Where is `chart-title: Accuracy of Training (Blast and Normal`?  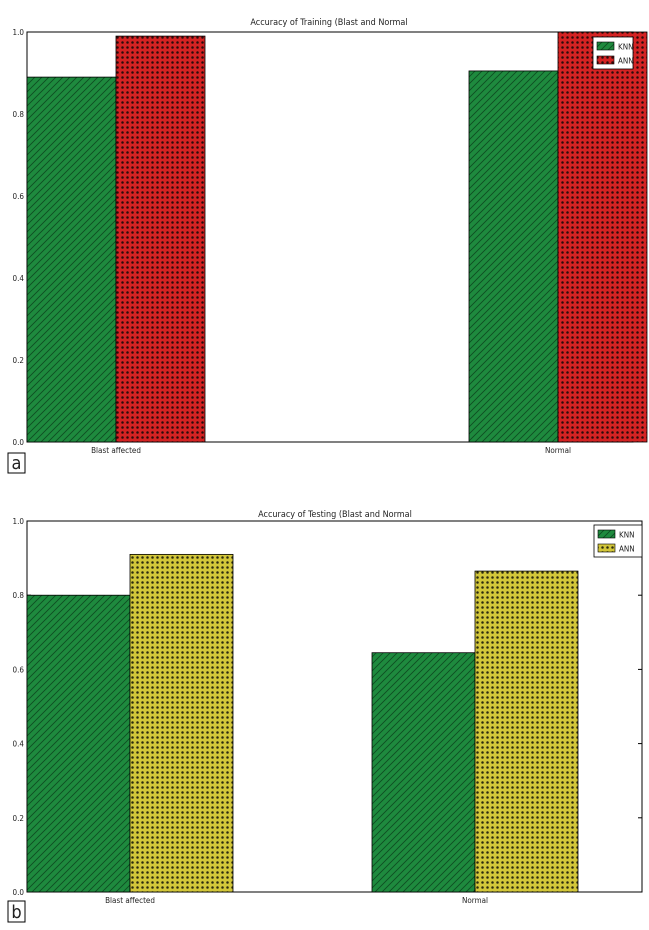
chart-title: Accuracy of Training (Blast and Normal is located at coordinates (328, 23).